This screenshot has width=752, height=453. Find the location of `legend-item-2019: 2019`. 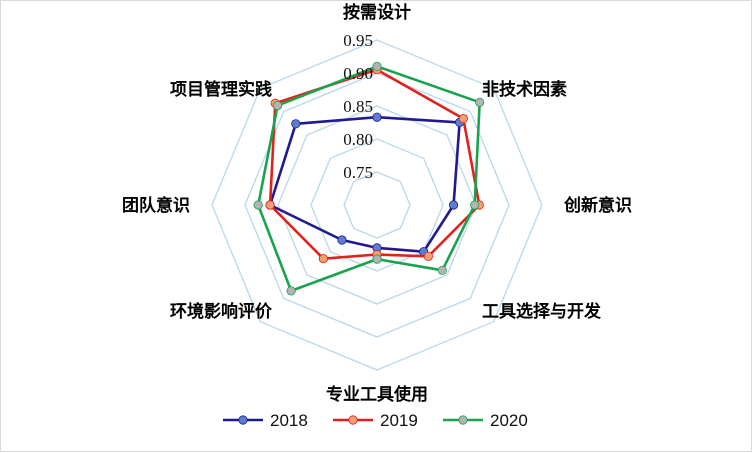

legend-item-2019: 2019 is located at coordinates (375, 420).